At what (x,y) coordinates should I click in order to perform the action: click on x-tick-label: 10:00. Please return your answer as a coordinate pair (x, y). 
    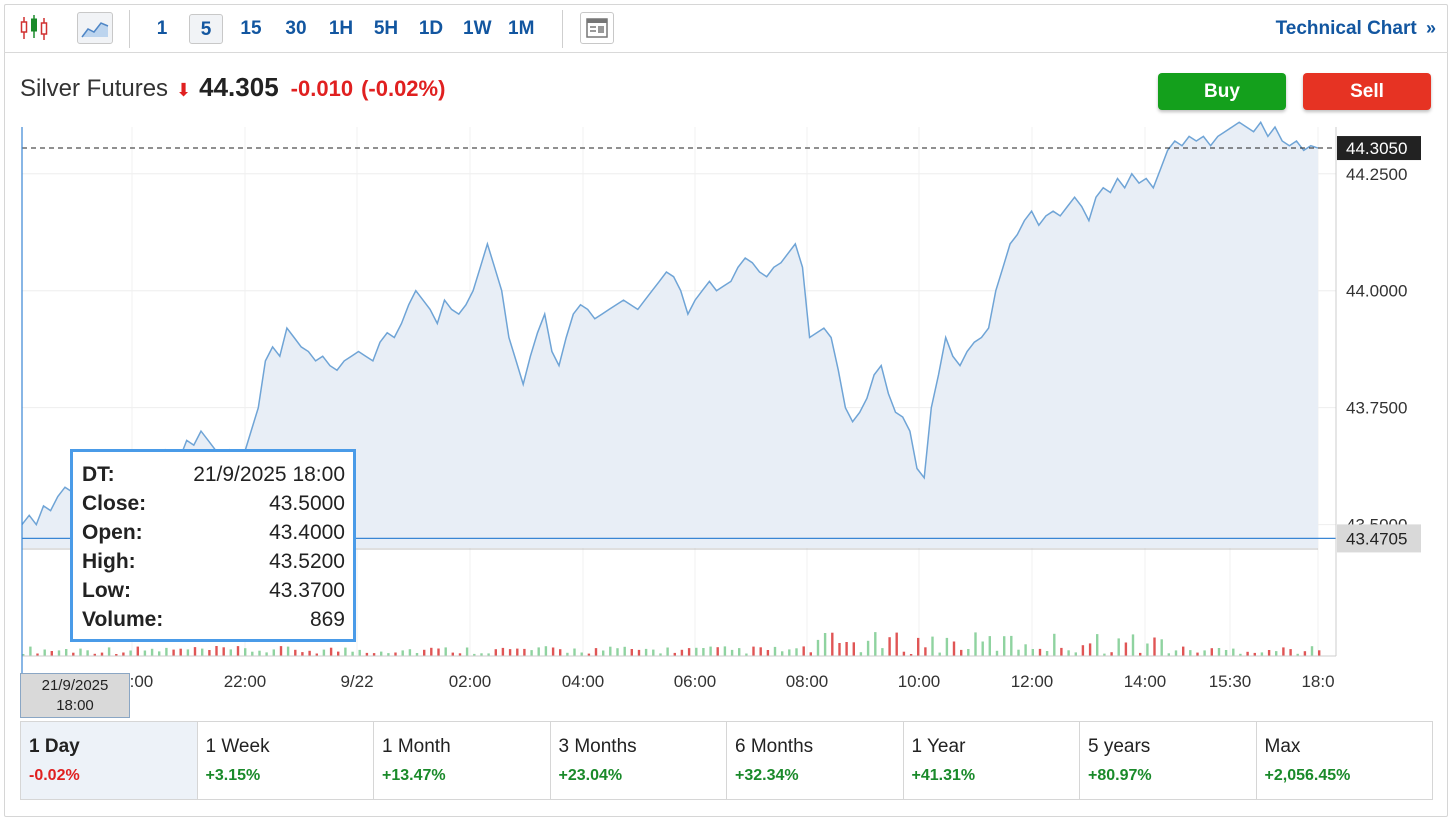
    Looking at the image, I should click on (919, 681).